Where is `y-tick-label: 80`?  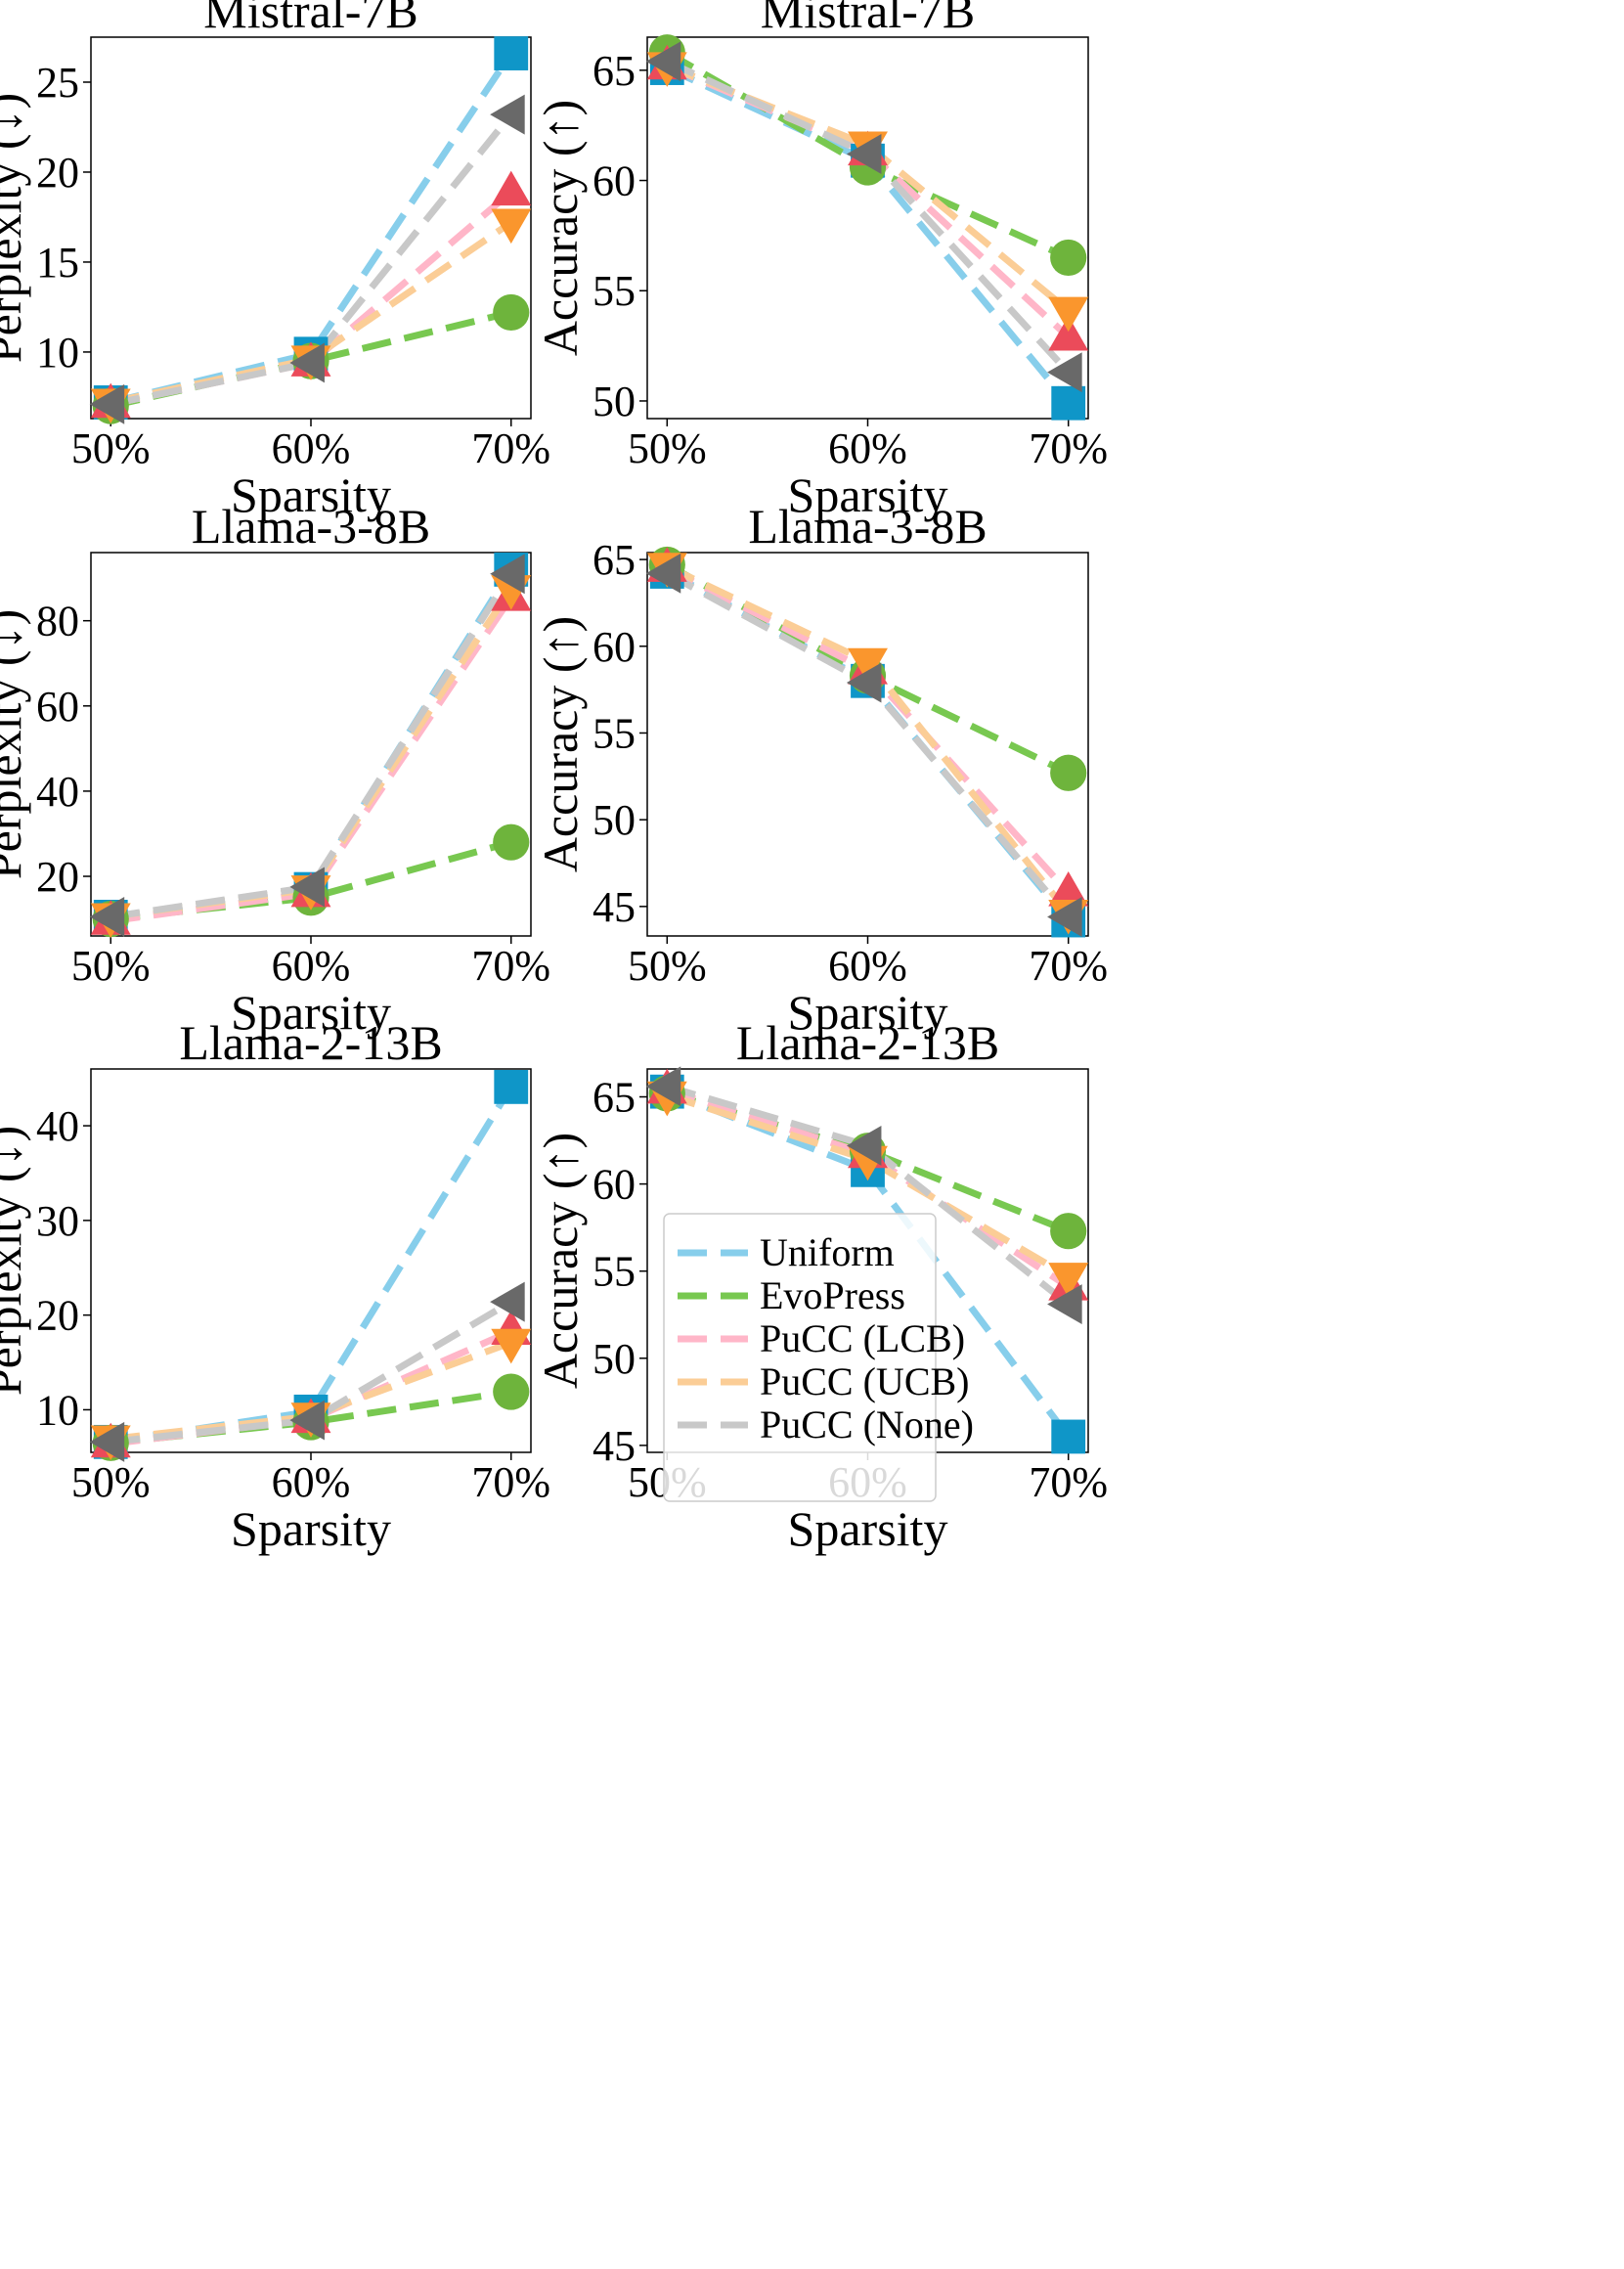 y-tick-label: 80 is located at coordinates (58, 621).